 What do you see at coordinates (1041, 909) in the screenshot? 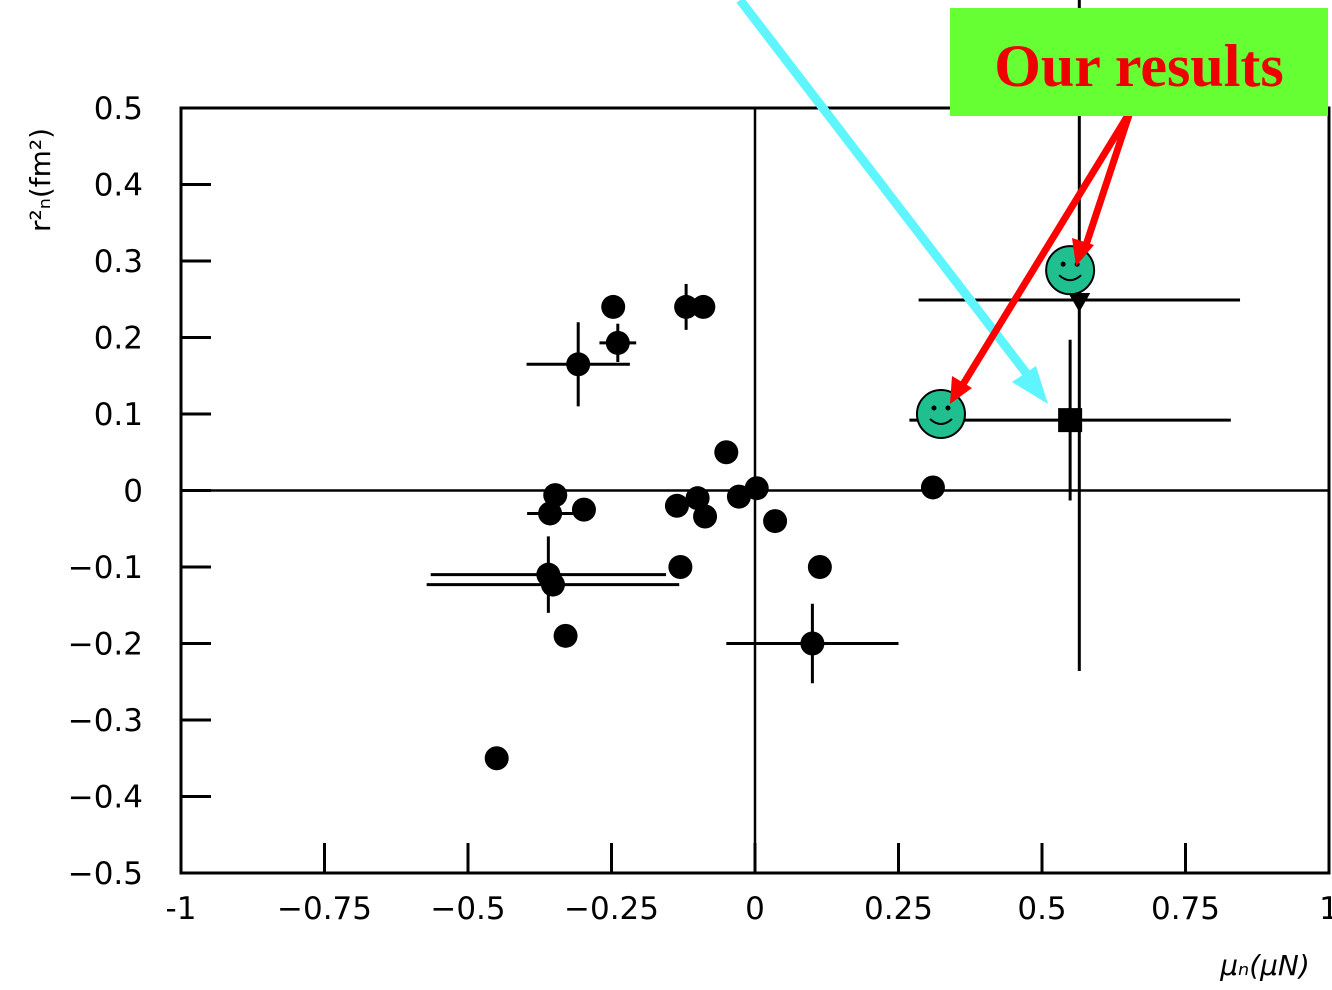
I see `x-tick-label: 0.5` at bounding box center [1041, 909].